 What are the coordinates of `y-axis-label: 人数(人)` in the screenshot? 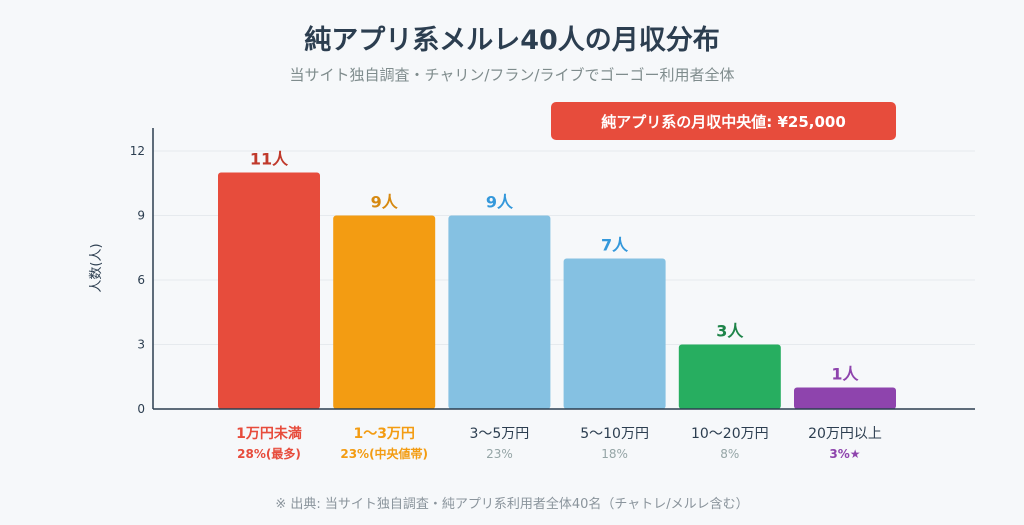 It's located at (96, 267).